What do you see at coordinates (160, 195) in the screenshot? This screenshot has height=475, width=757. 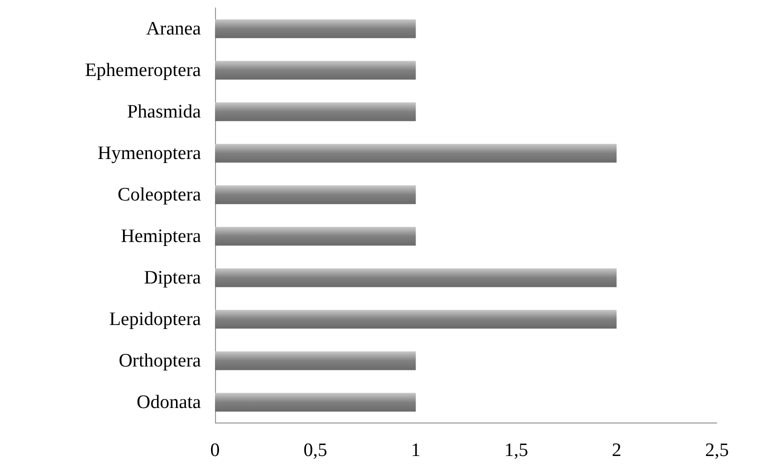 I see `y-tick-label: Coleoptera` at bounding box center [160, 195].